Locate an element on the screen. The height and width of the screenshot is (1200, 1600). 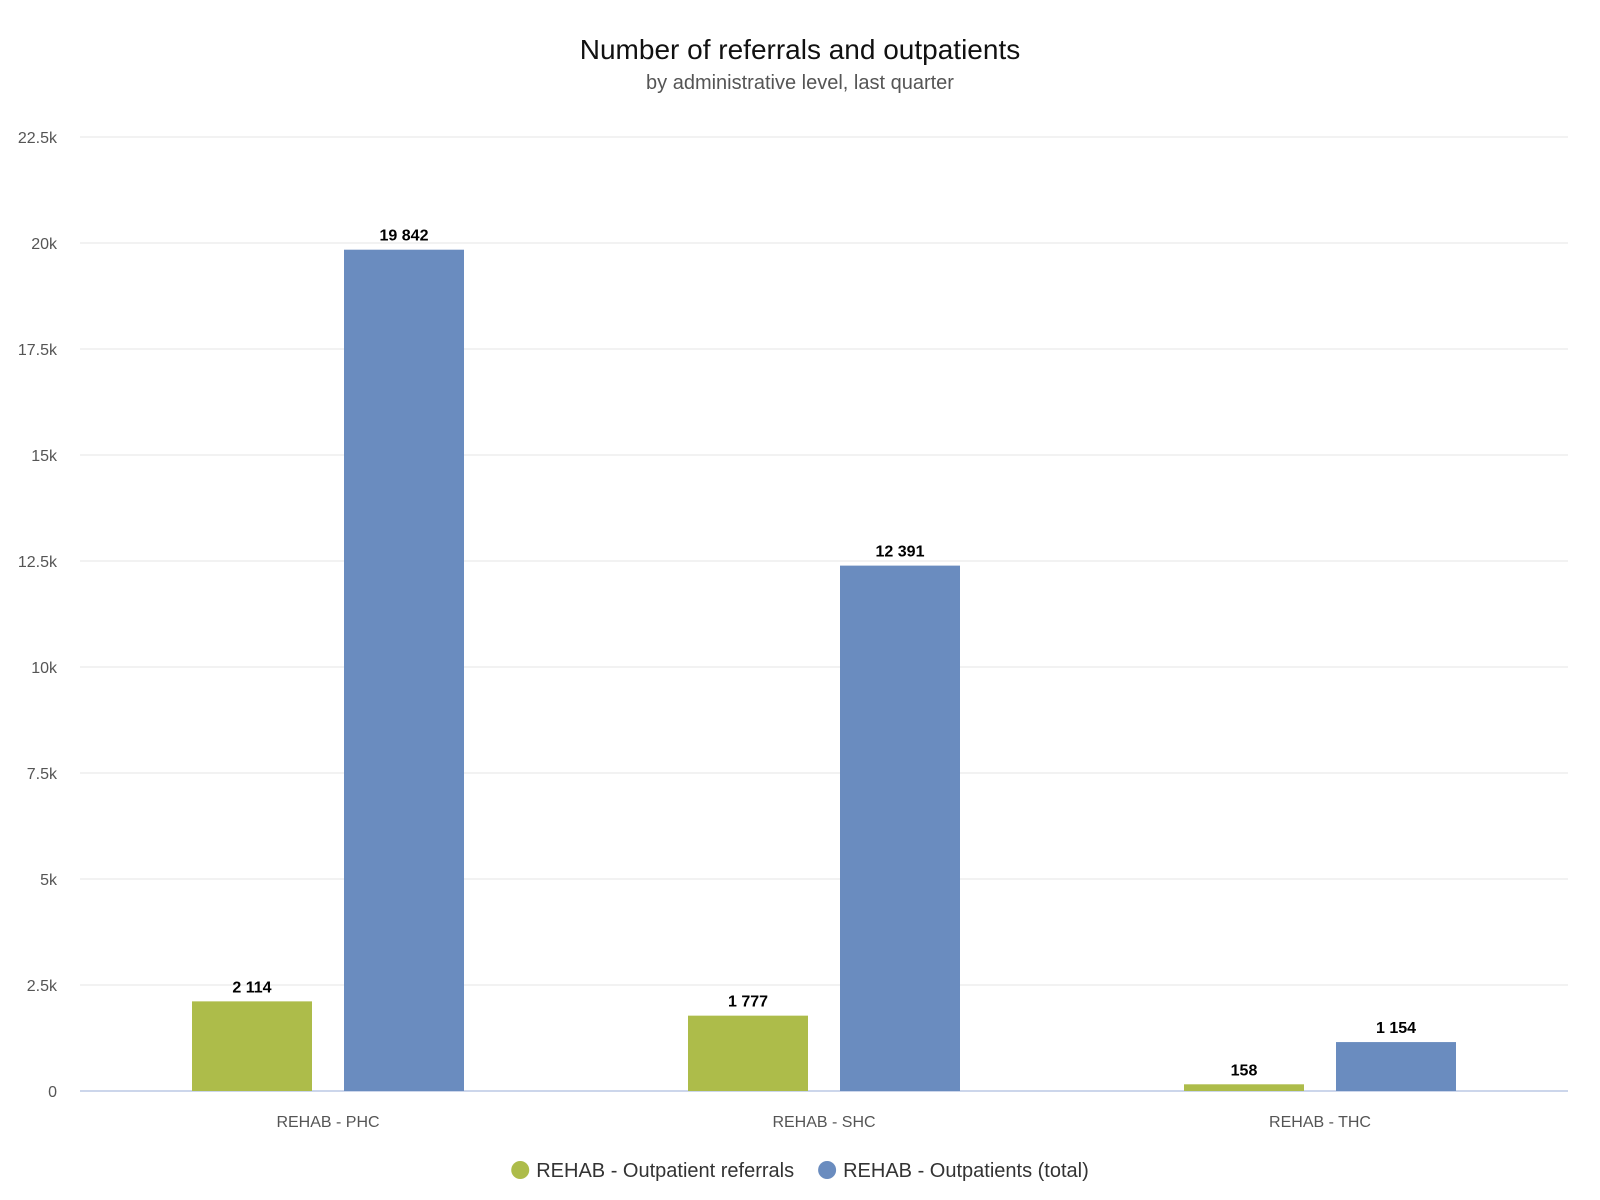
chart-subtitle: by administrative level, last quarter is located at coordinates (800, 83).